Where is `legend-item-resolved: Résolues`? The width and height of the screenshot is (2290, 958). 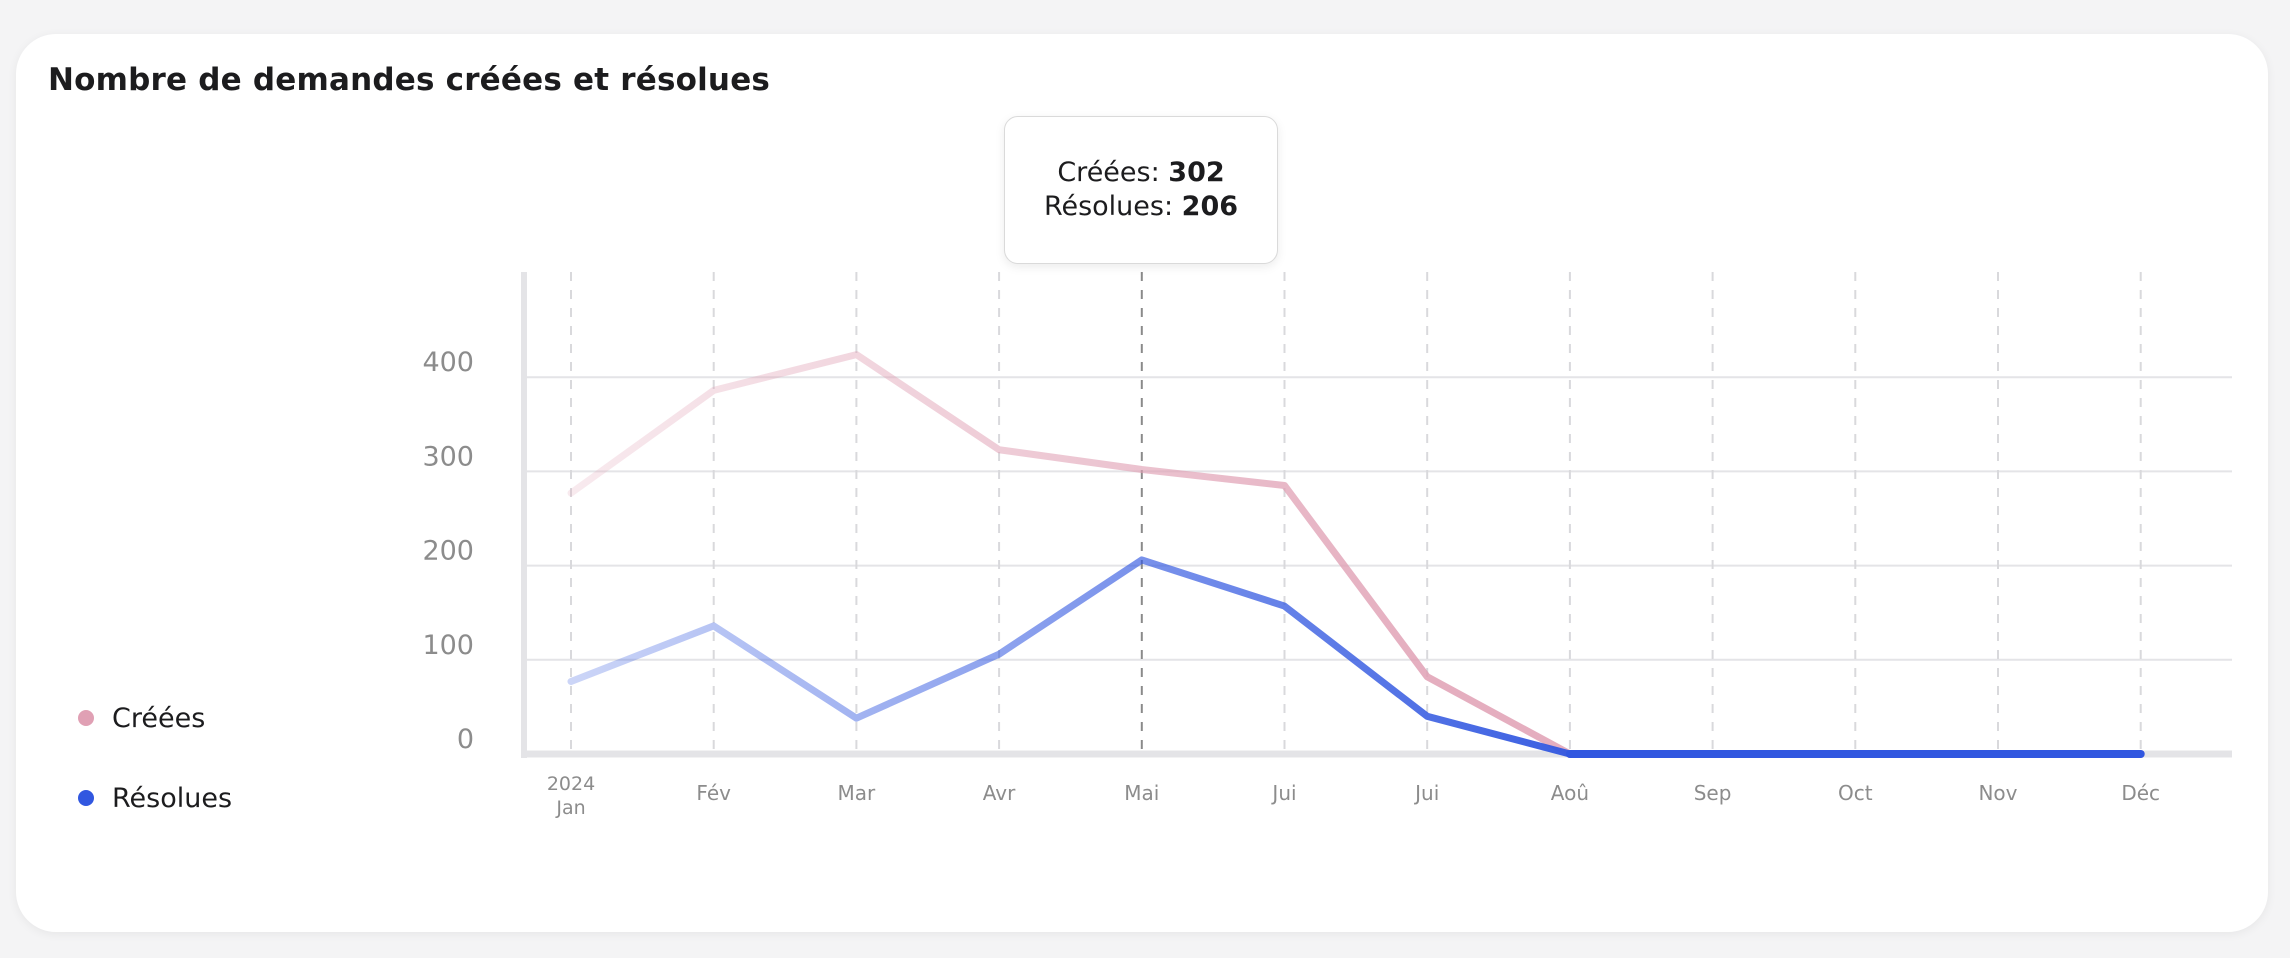
legend-item-resolved: Résolues is located at coordinates (155, 798).